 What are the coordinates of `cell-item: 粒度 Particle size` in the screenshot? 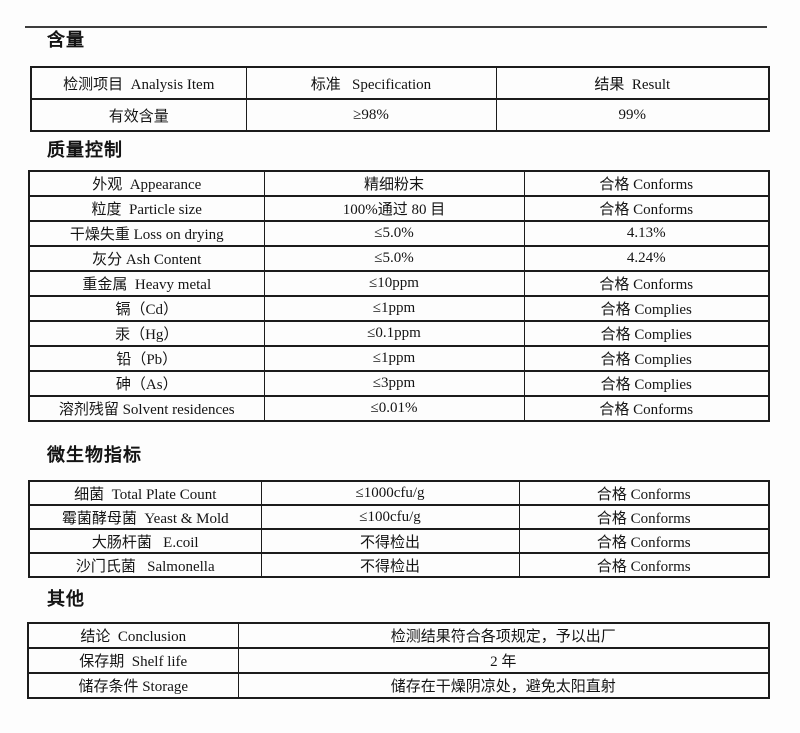 It's located at (146, 208).